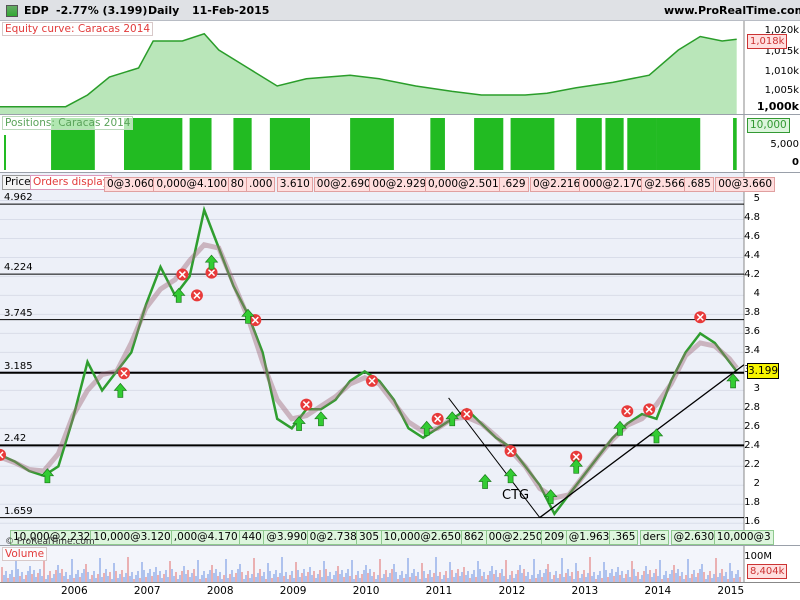  Describe the element at coordinates (781, 51) in the screenshot. I see `equity-tick-1015k: 1,015k` at that location.